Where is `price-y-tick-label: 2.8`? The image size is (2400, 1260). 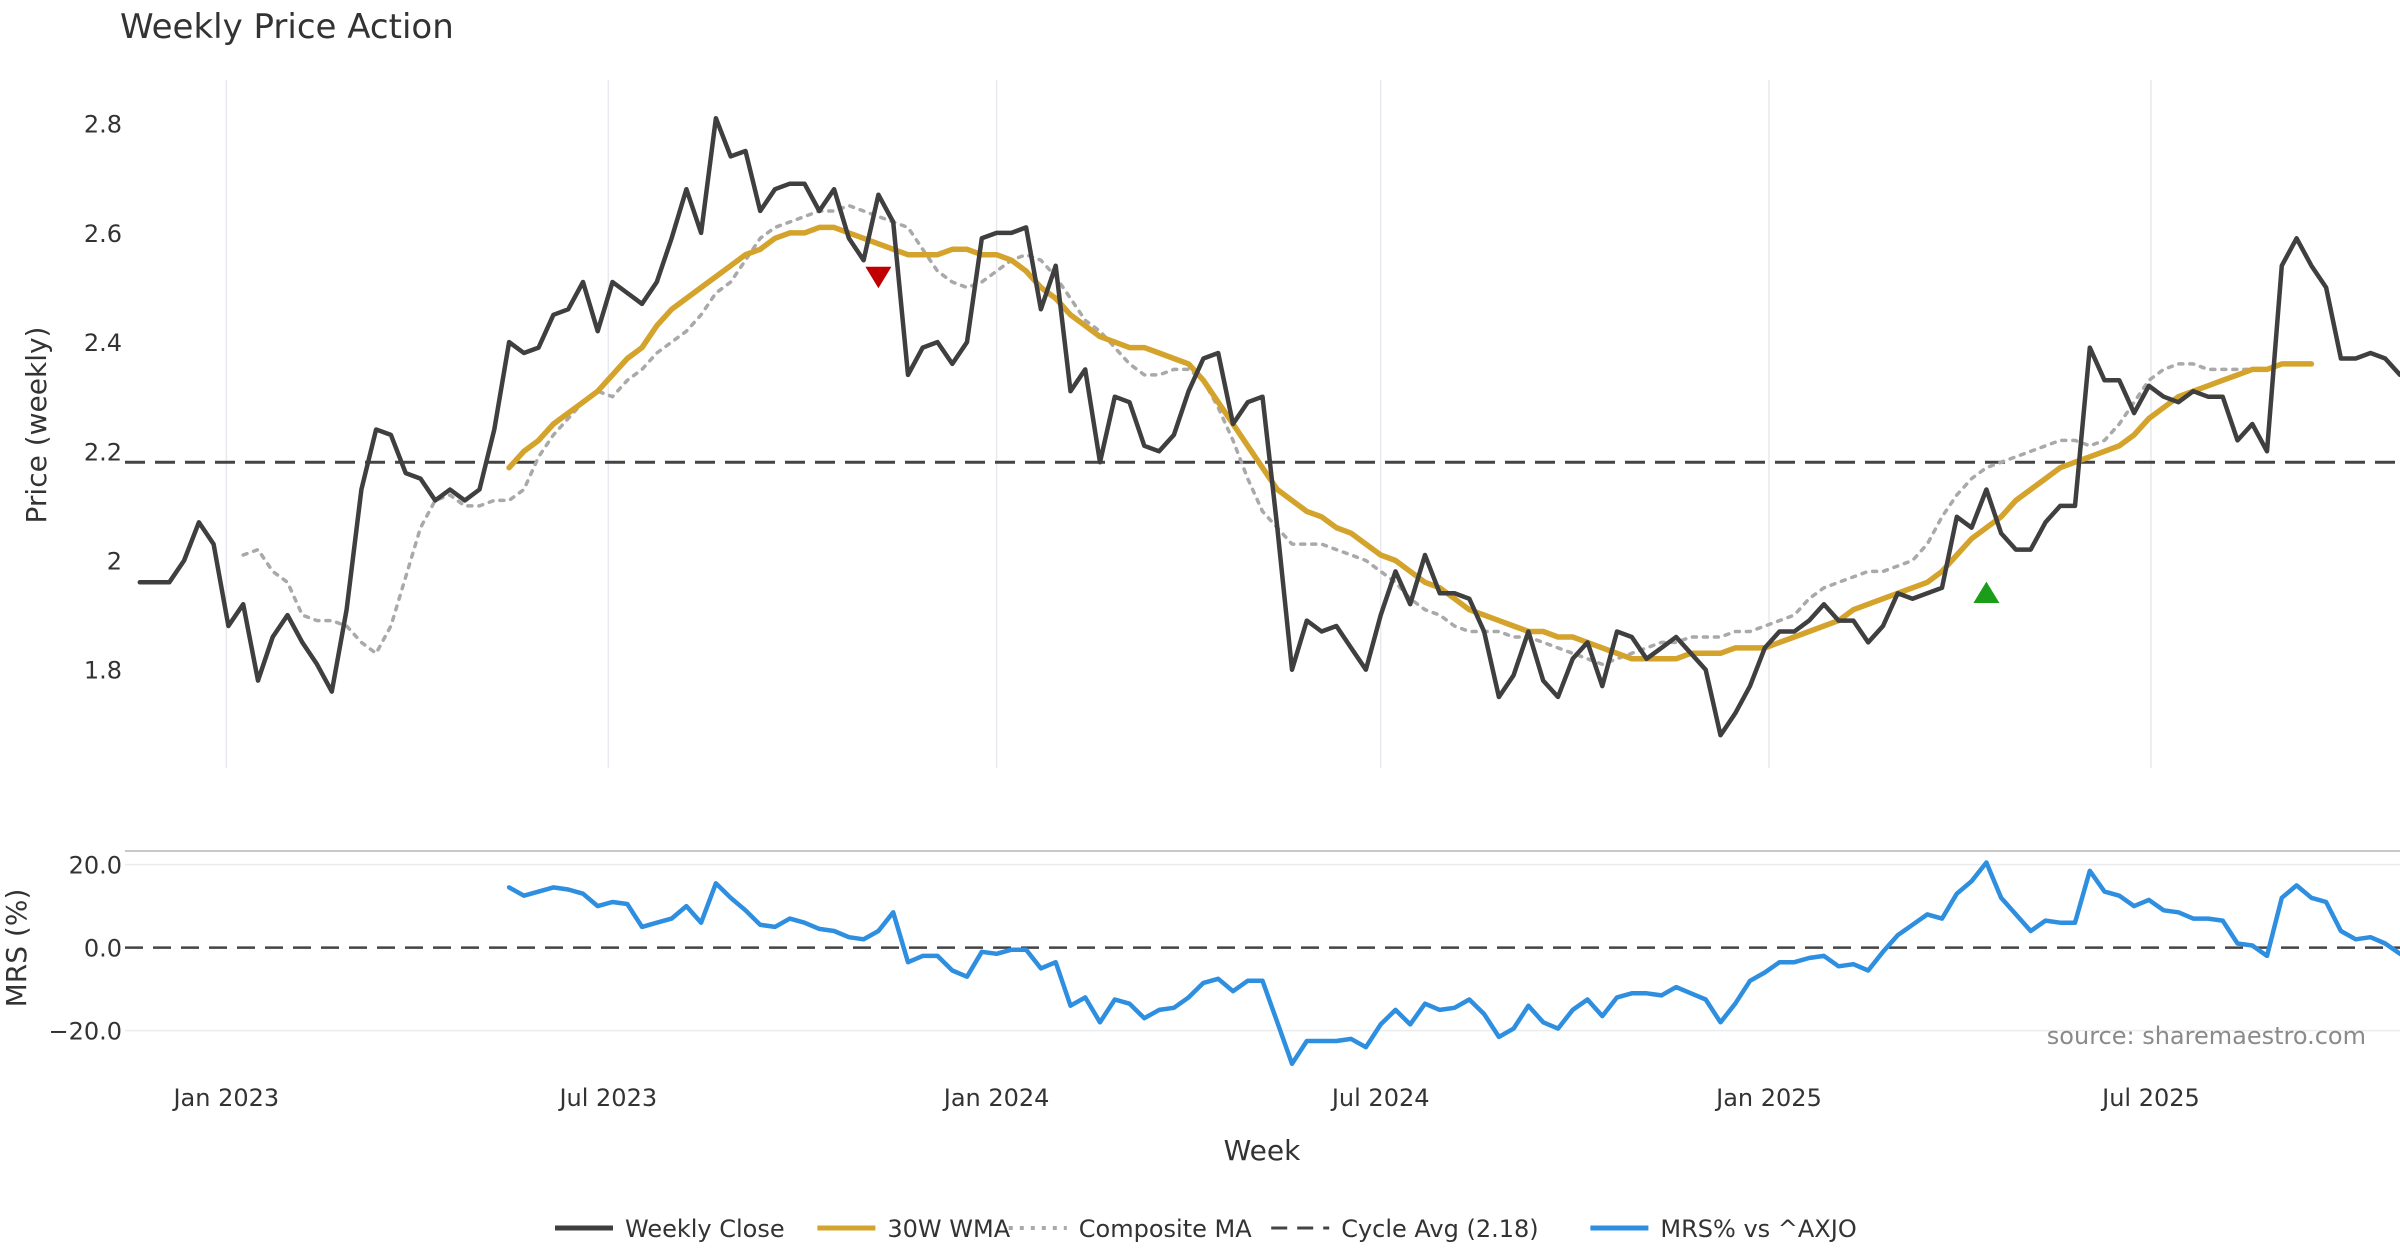 price-y-tick-label: 2.8 is located at coordinates (103, 125).